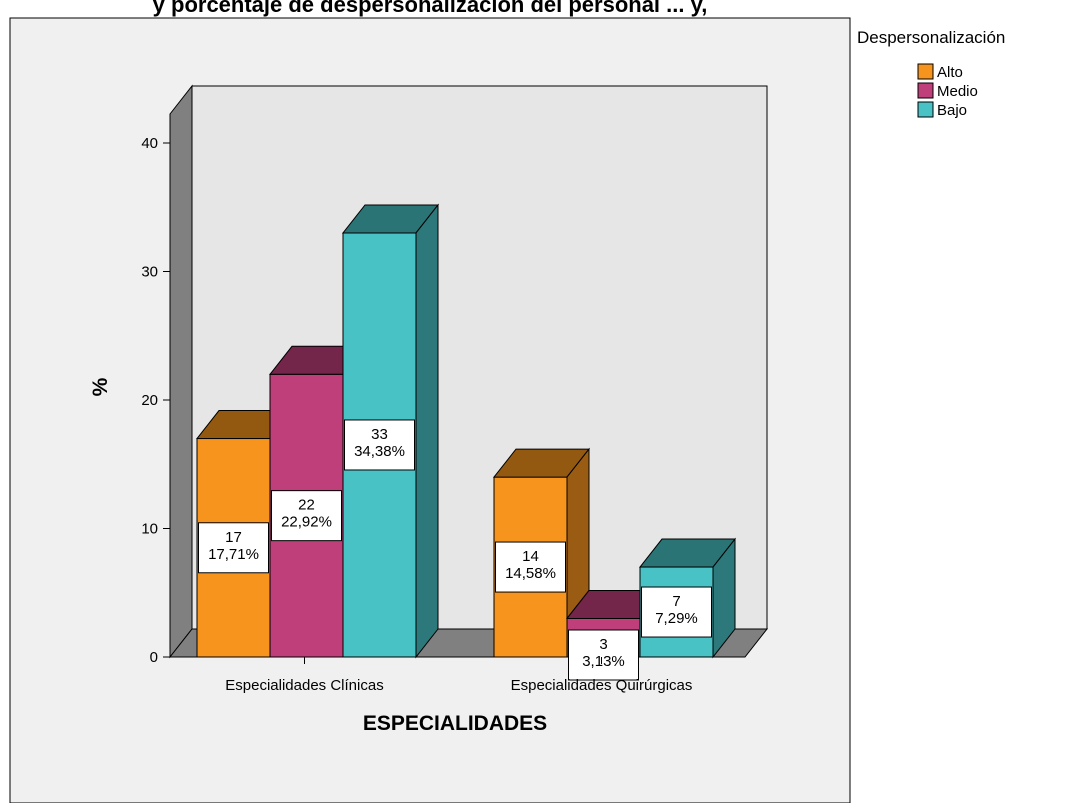  What do you see at coordinates (149, 143) in the screenshot?
I see `y-tick-label: 40` at bounding box center [149, 143].